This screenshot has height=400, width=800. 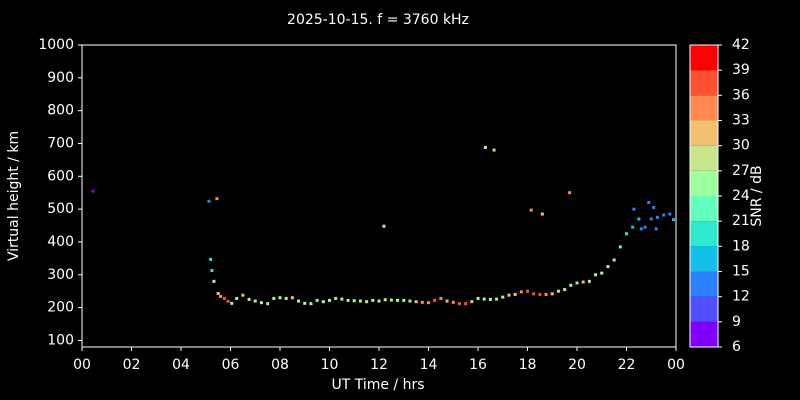 What do you see at coordinates (429, 365) in the screenshot?
I see `x-tick-label: 14` at bounding box center [429, 365].